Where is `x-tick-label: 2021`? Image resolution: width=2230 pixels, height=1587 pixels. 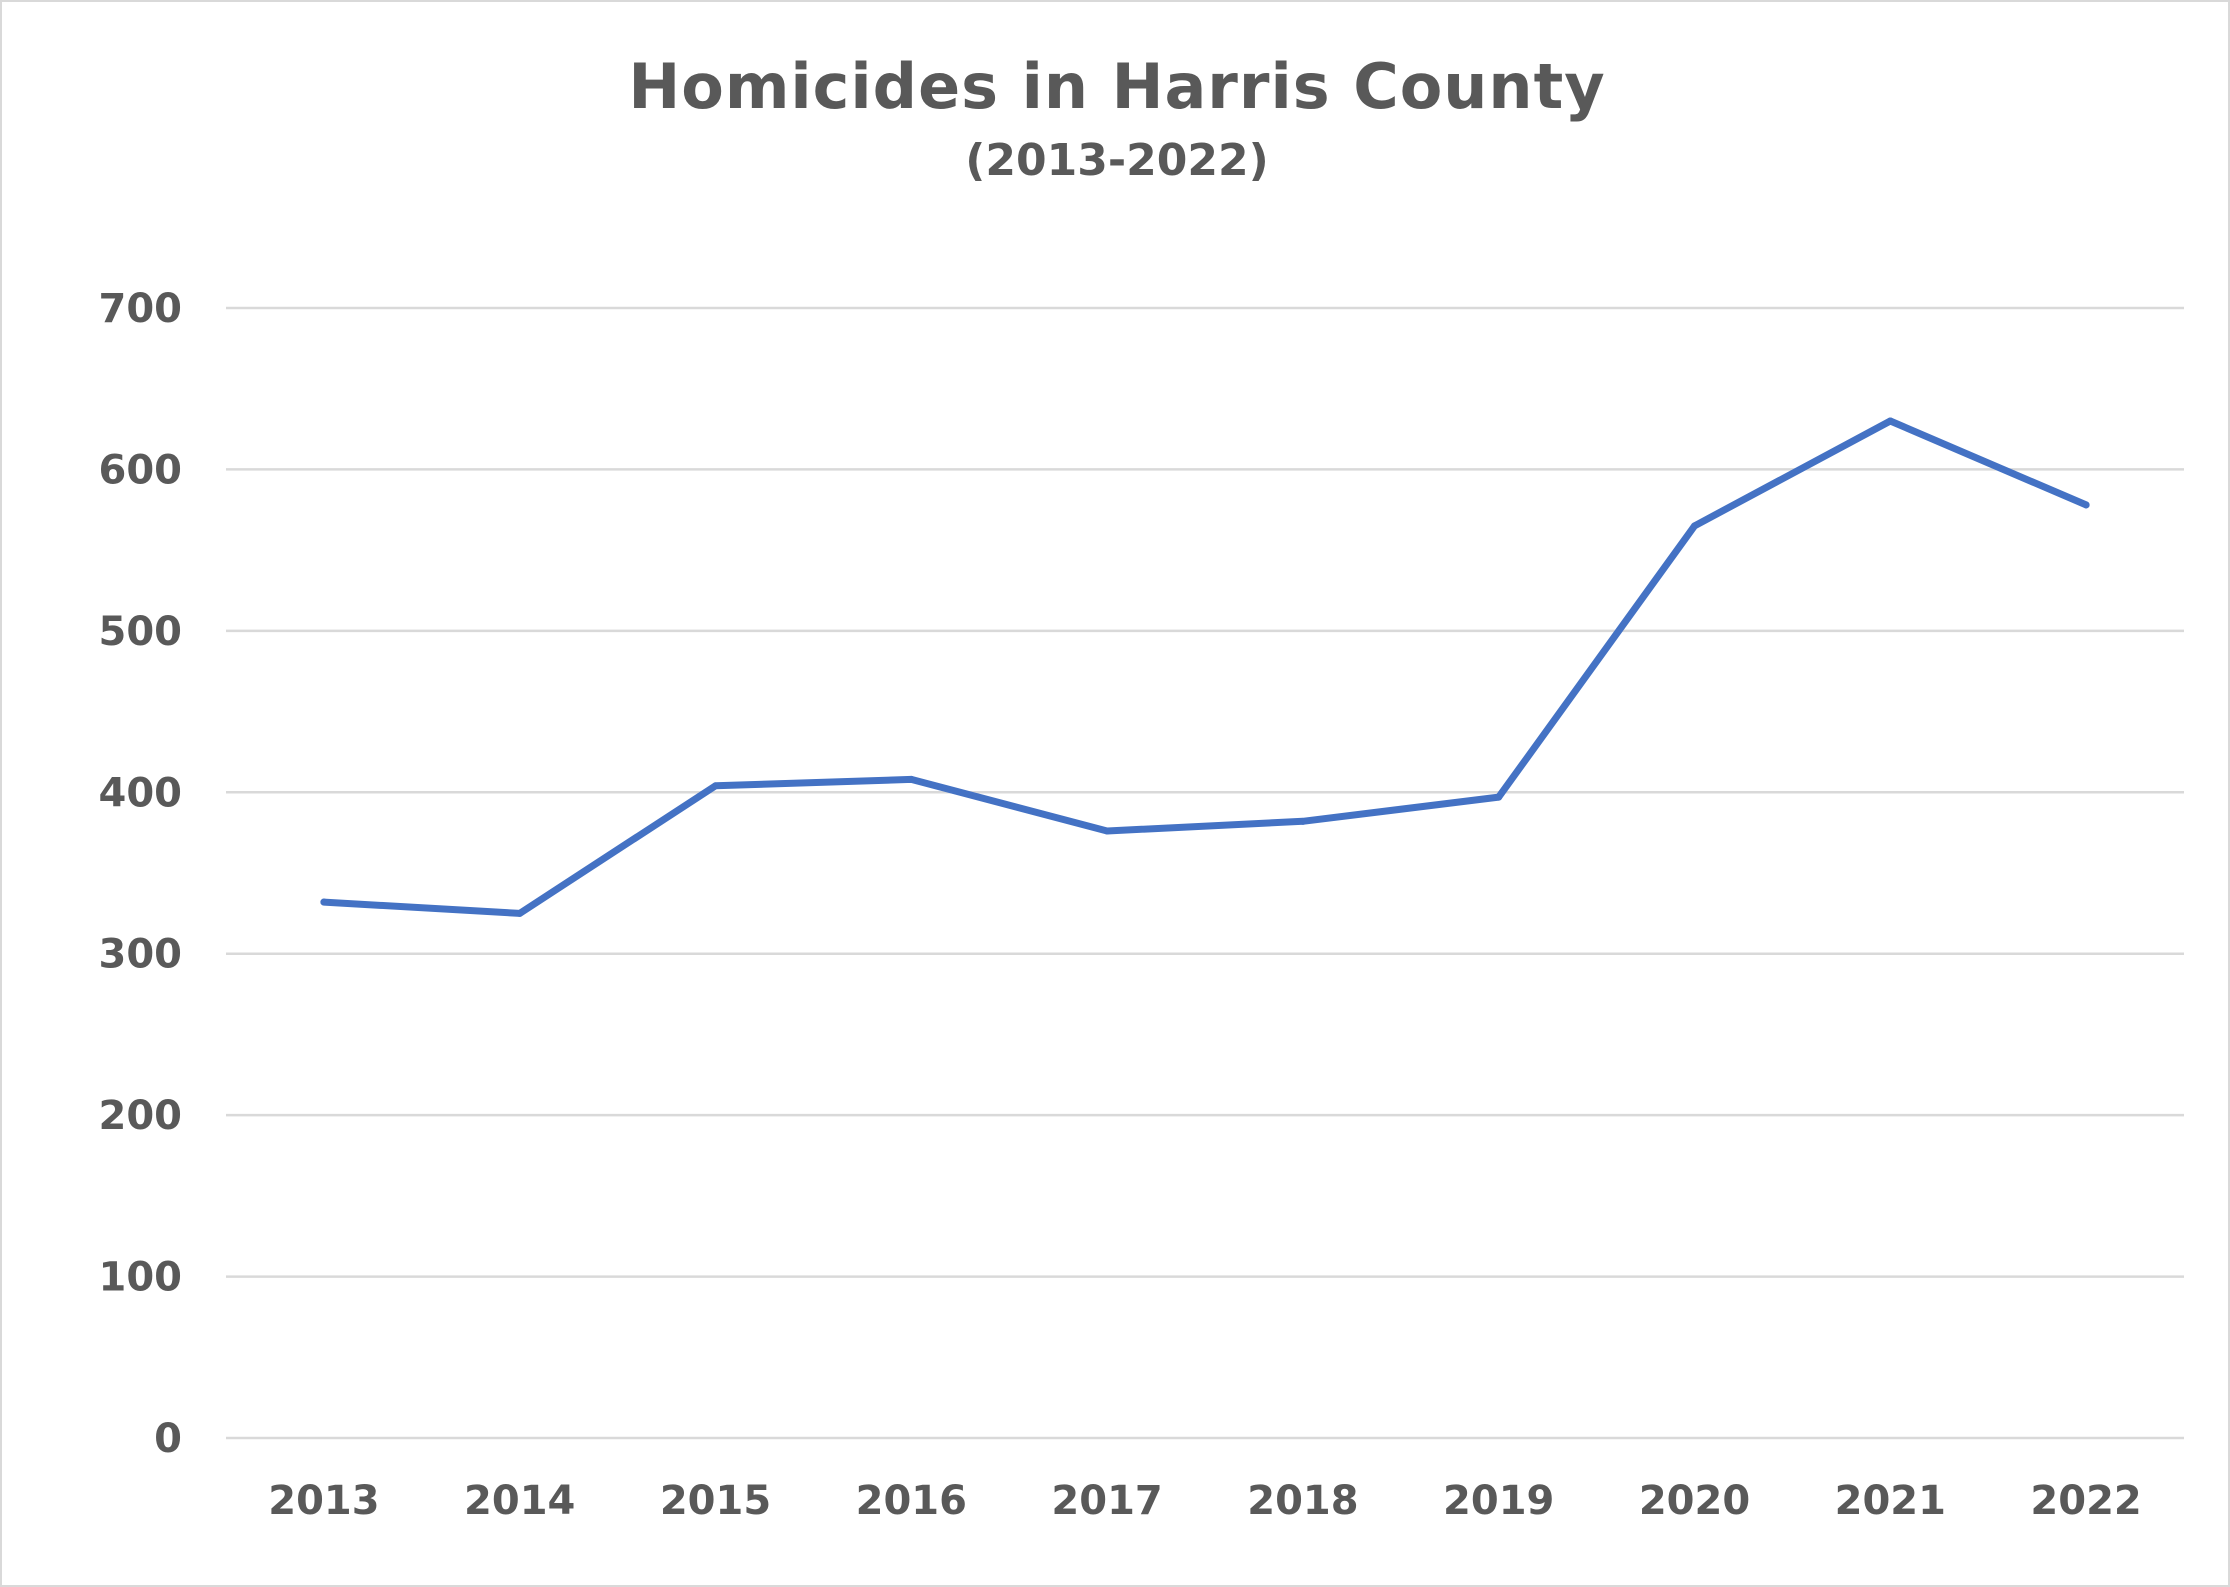 x-tick-label: 2021 is located at coordinates (1890, 1501).